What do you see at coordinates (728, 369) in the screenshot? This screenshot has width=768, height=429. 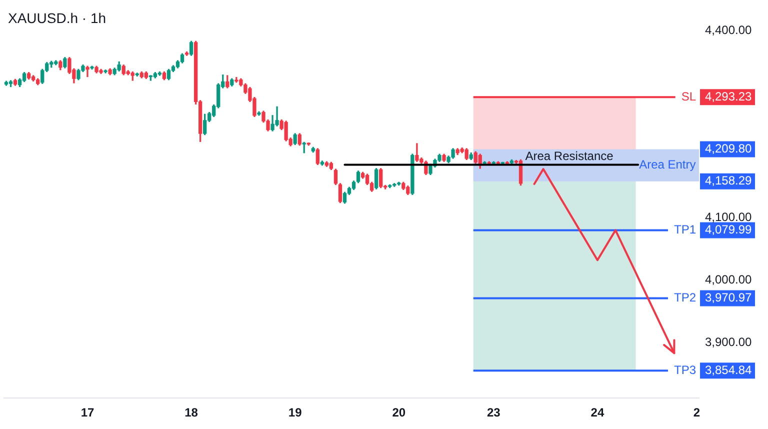 I see `y-tick-label: 3,854.84` at bounding box center [728, 369].